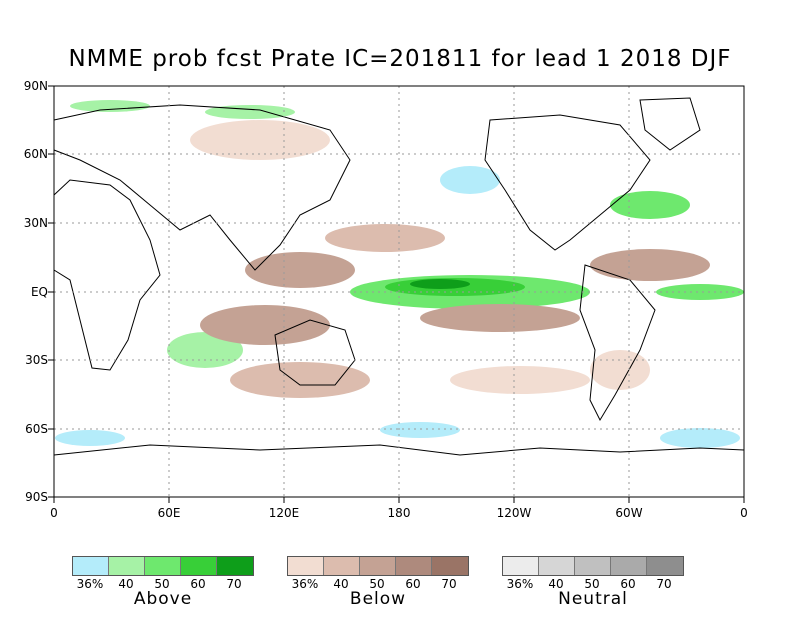 The image size is (800, 618). Describe the element at coordinates (300, 380) in the screenshot. I see `below-australia` at that location.